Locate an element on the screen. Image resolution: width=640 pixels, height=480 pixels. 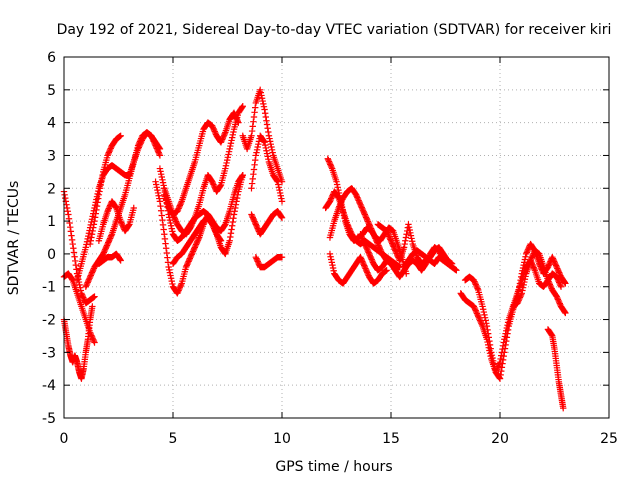
x-tick-label: 0 is located at coordinates (64, 439).